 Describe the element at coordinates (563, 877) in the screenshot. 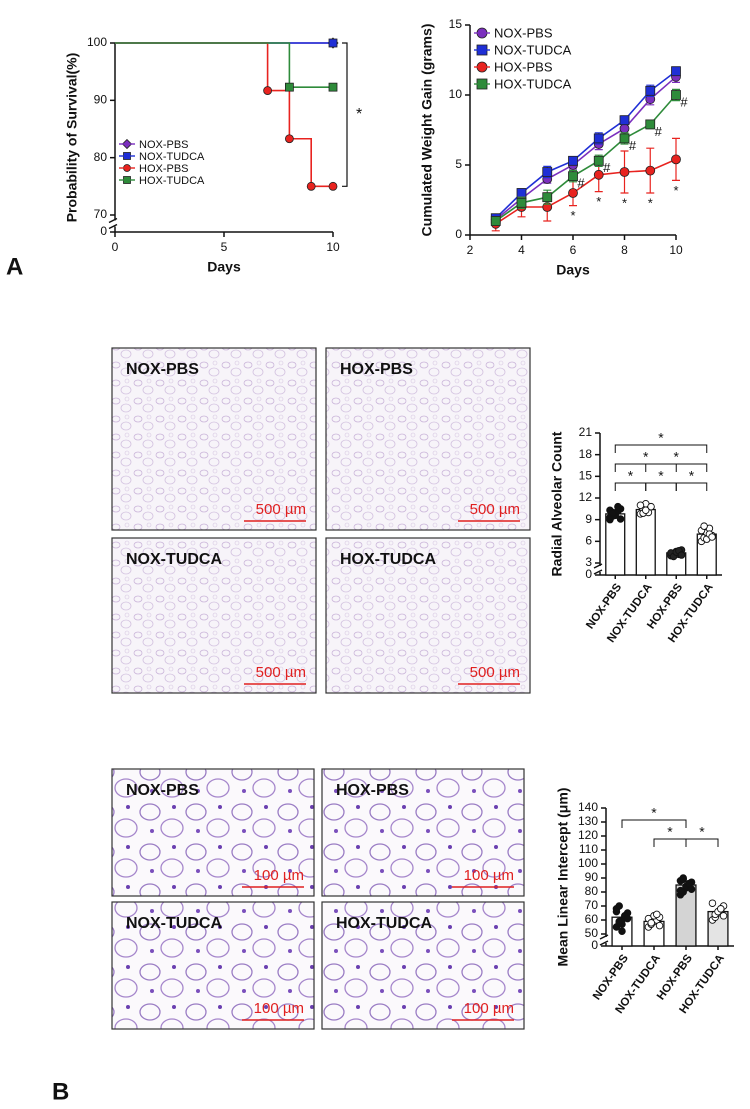

I see `y-axis-label: Mean Linear Intercept (μm)` at that location.